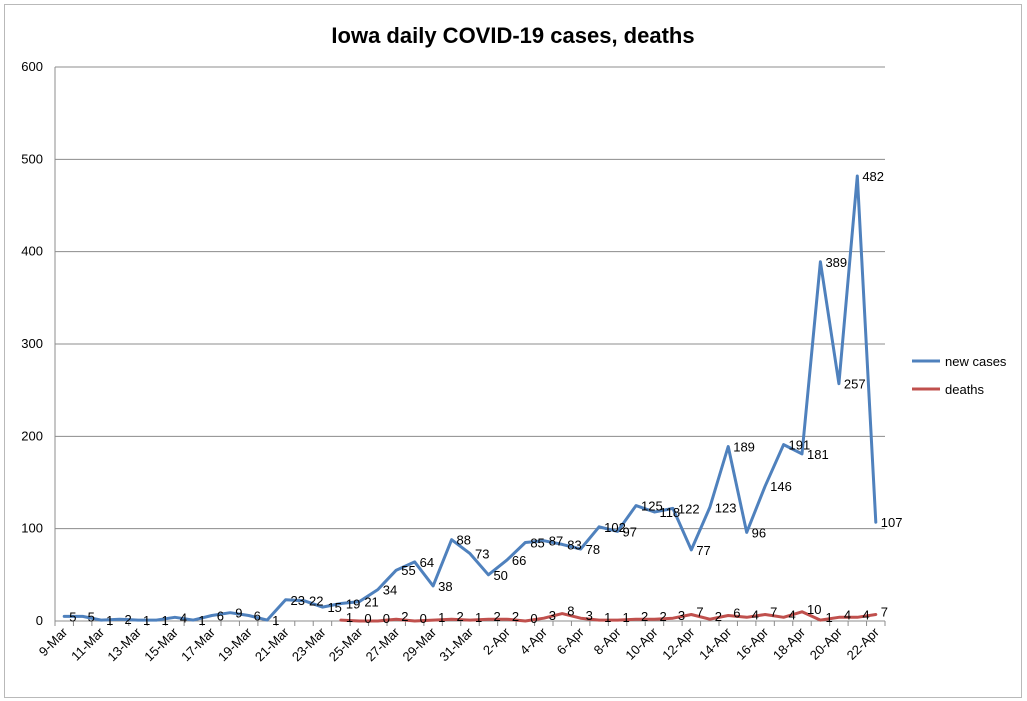 The height and width of the screenshot is (701, 1027). What do you see at coordinates (826, 643) in the screenshot?
I see `x-tick-label: 20-Apr` at bounding box center [826, 643].